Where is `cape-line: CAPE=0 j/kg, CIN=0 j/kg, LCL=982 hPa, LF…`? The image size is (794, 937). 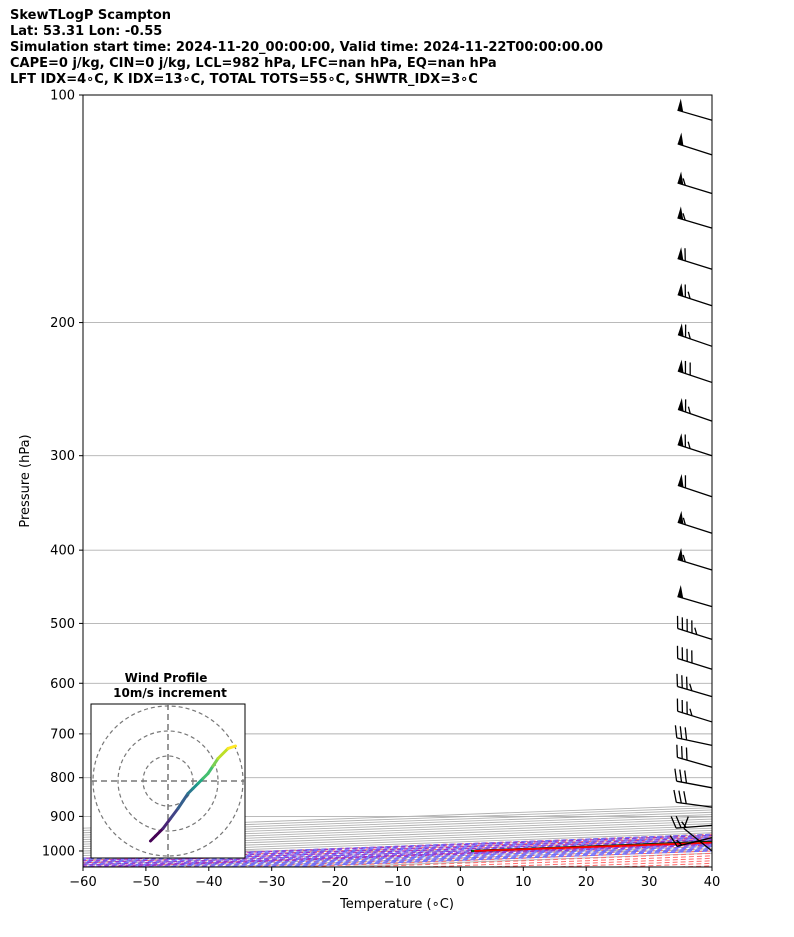 cape-line: CAPE=0 j/kg, CIN=0 j/kg, LCL=982 hPa, LF… is located at coordinates (253, 63).